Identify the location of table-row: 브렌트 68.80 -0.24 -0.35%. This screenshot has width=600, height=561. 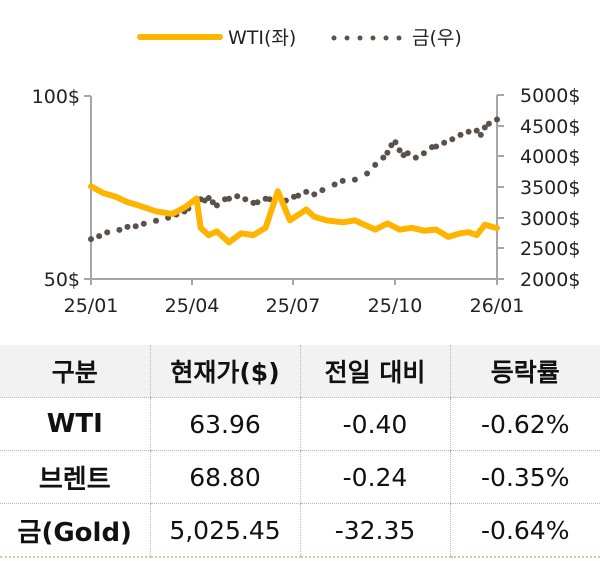
(300, 477).